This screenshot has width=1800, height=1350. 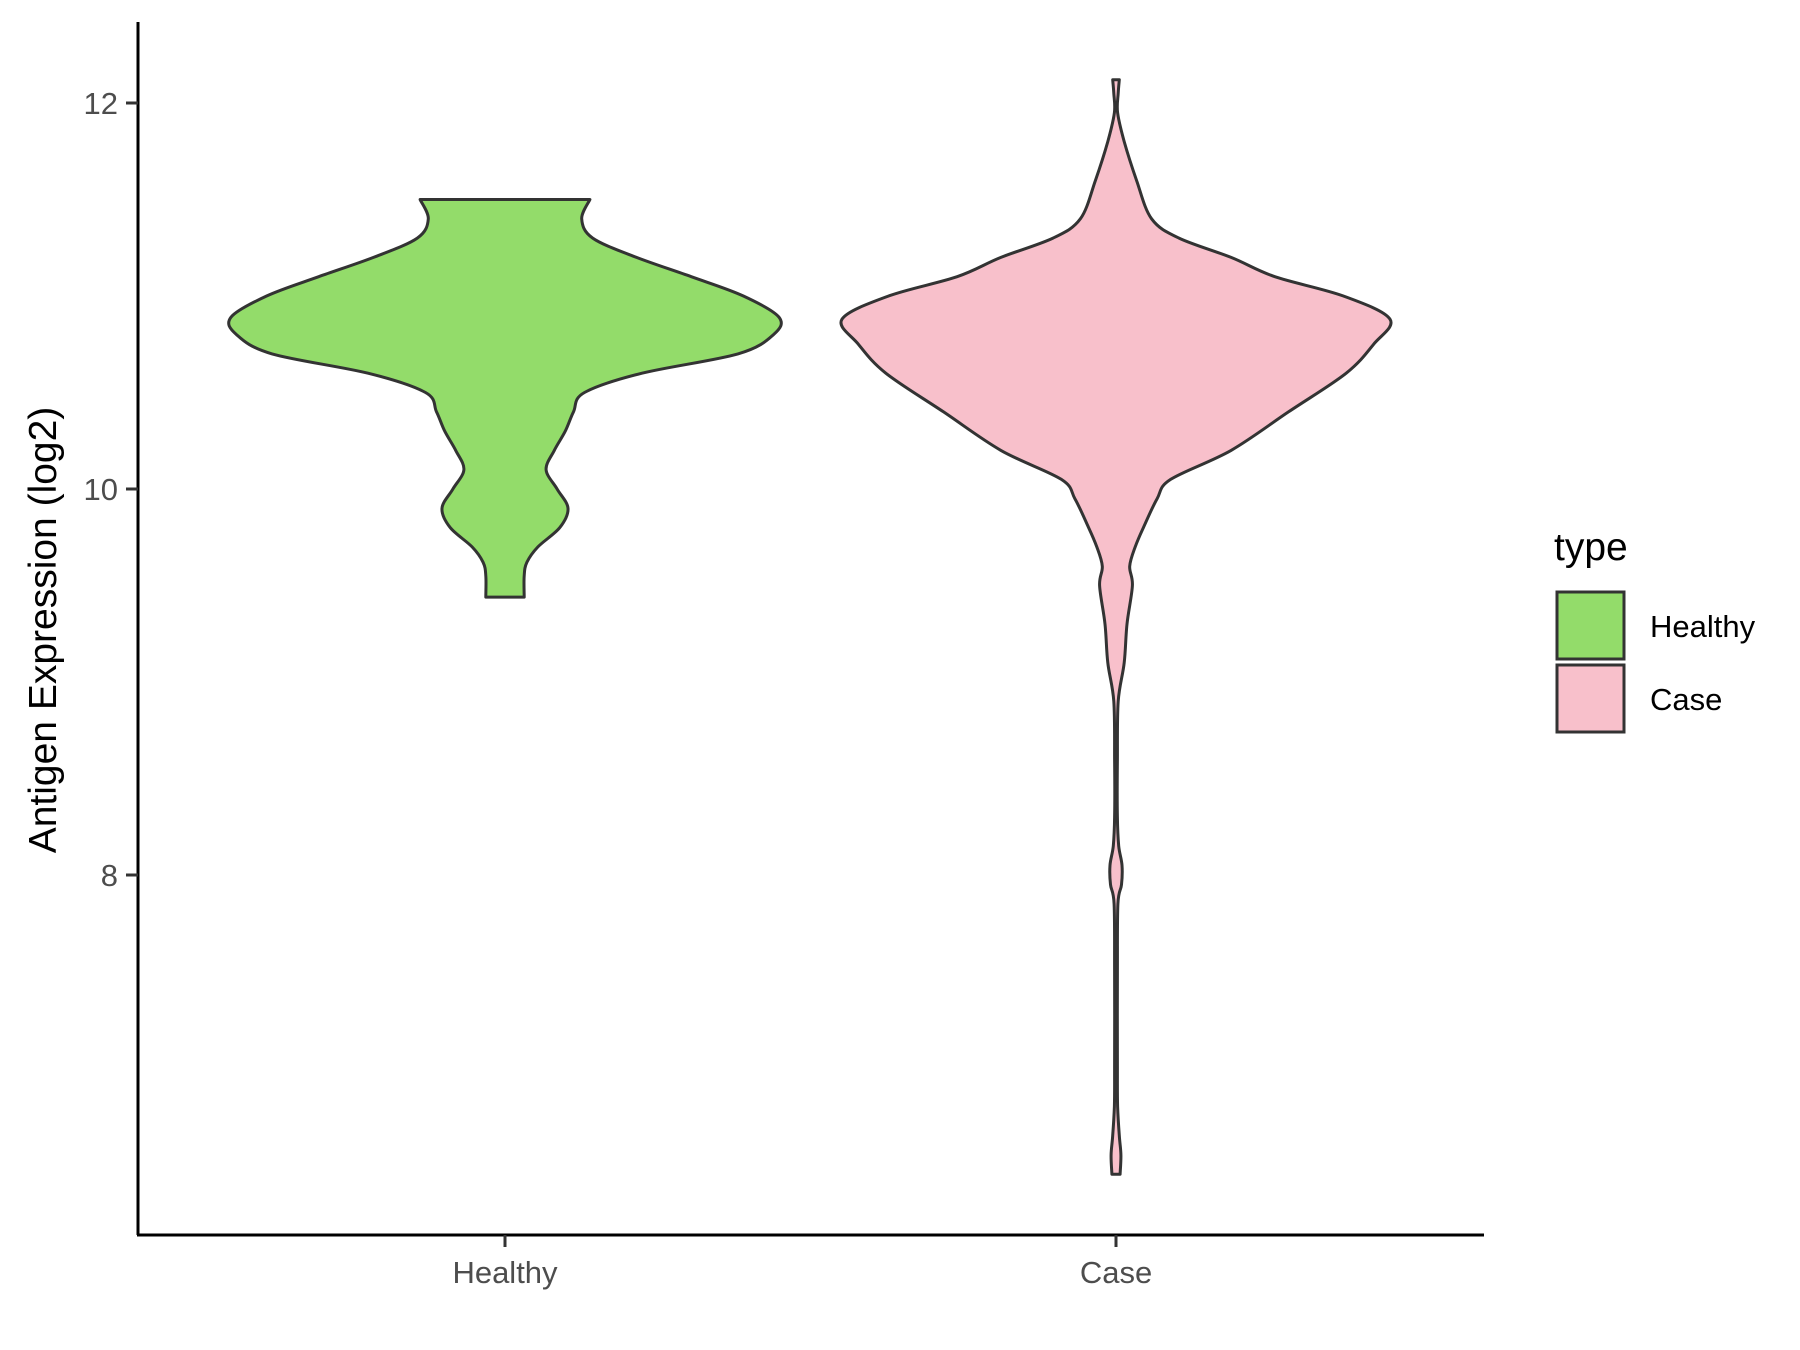 I want to click on legend-label-healthy: Healthy, so click(x=1703, y=626).